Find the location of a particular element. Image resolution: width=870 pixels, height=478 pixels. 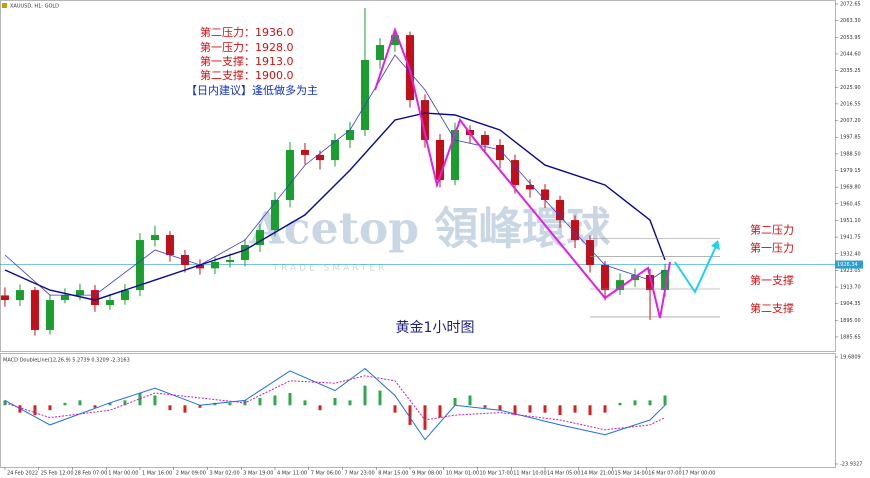

x-tick-label: 14 Mar 21:00 is located at coordinates (597, 474).